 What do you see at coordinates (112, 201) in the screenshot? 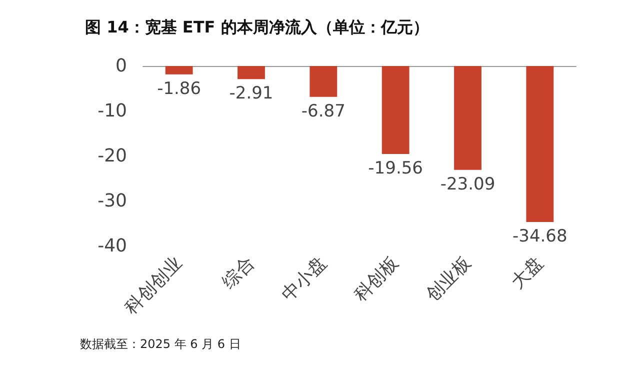
I see `y-tick-label: -30` at bounding box center [112, 201].